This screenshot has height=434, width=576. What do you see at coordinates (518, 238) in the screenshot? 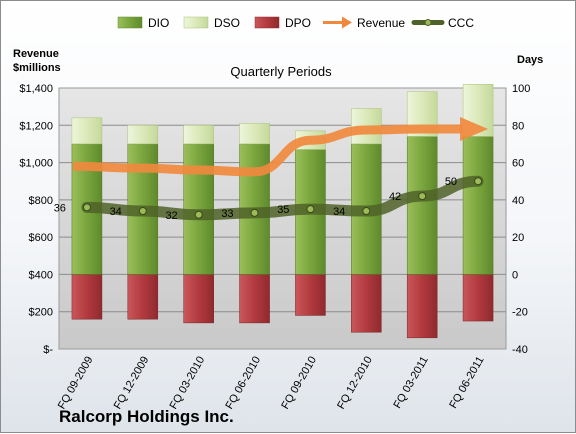
I see `right-tick-label: 20` at bounding box center [518, 238].